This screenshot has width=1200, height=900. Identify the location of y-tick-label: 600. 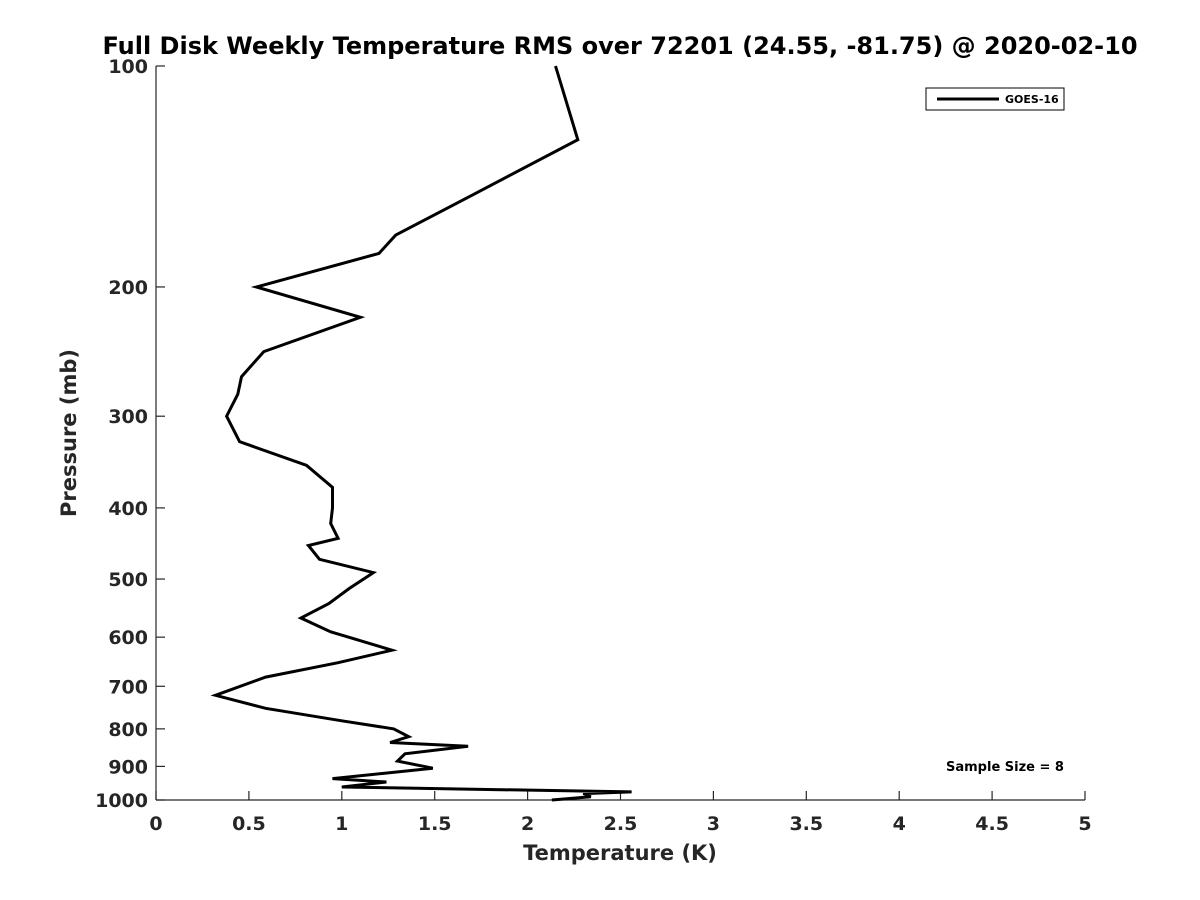
(128, 638).